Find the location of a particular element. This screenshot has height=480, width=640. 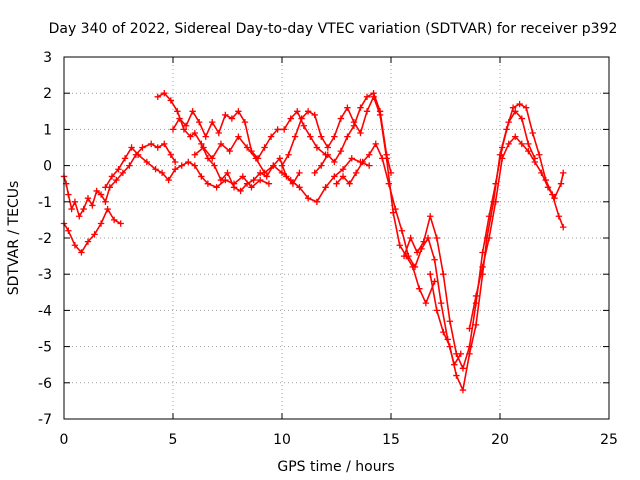

x-tick-label: 25 is located at coordinates (609, 440).